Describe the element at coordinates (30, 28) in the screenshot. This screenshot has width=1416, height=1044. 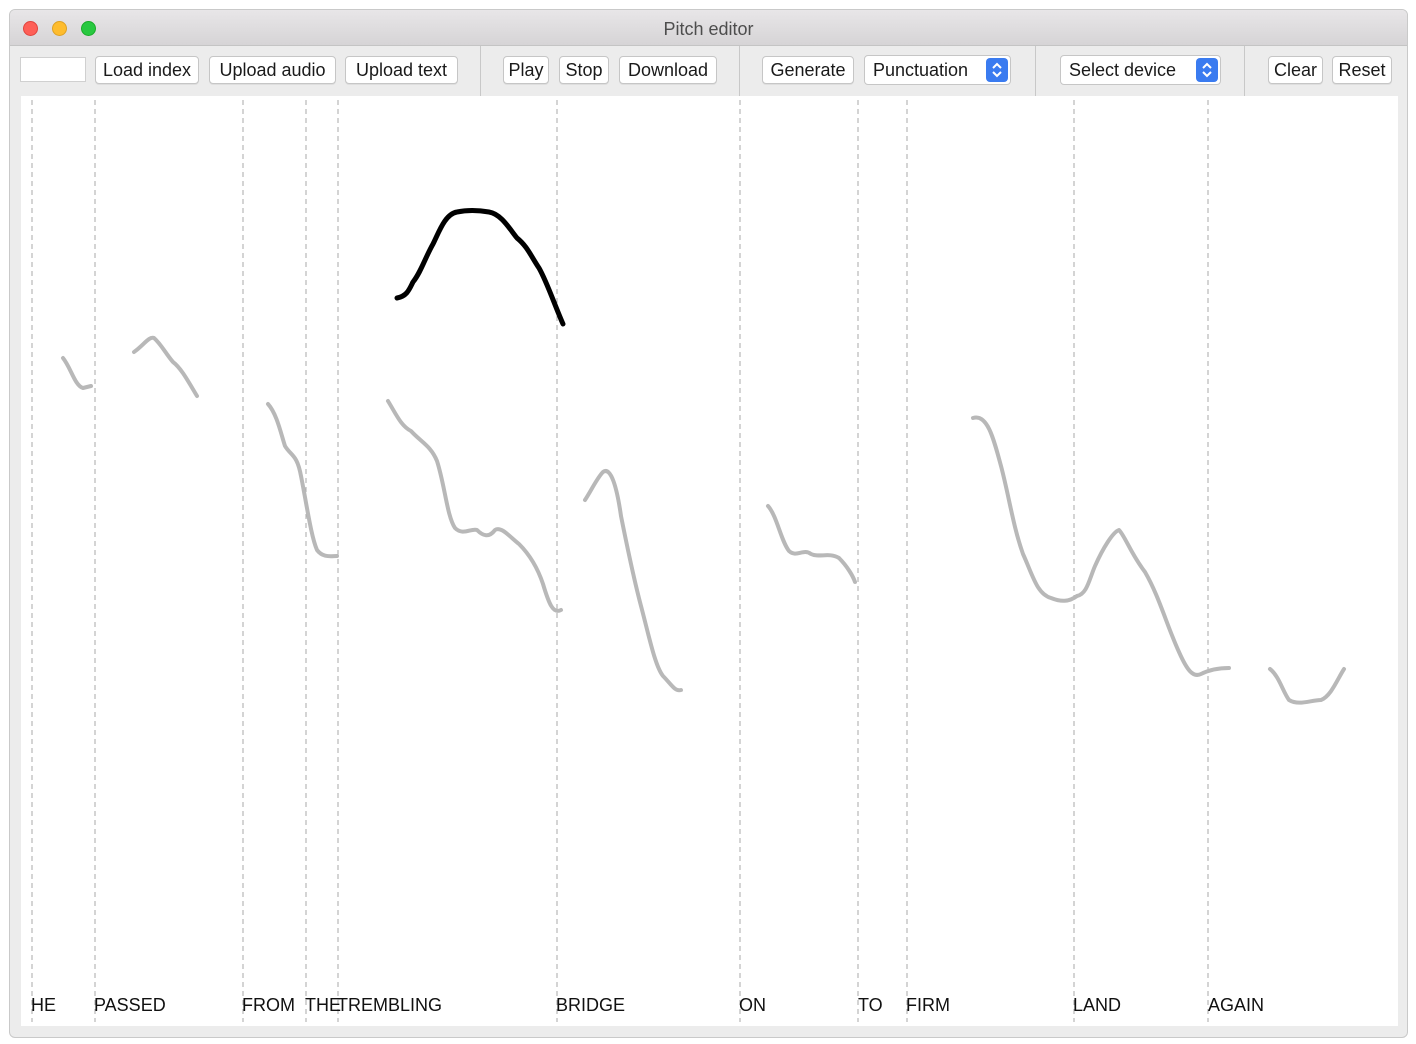
I see `close-window-button` at that location.